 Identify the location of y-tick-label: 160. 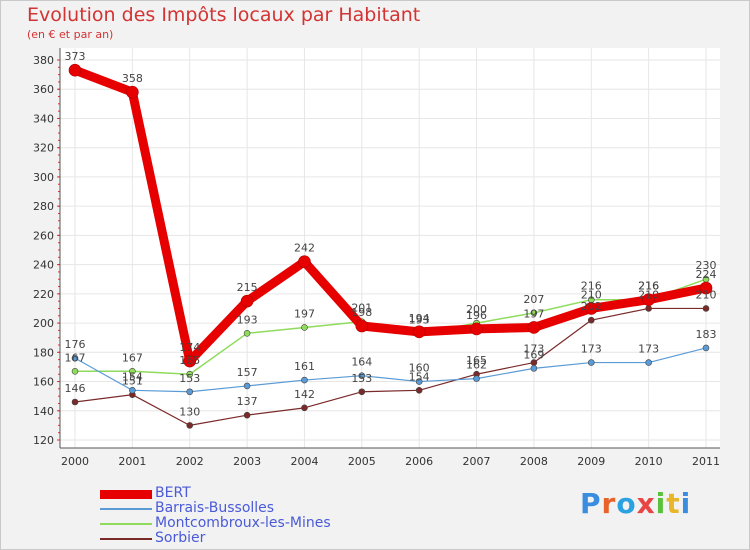
(43, 382).